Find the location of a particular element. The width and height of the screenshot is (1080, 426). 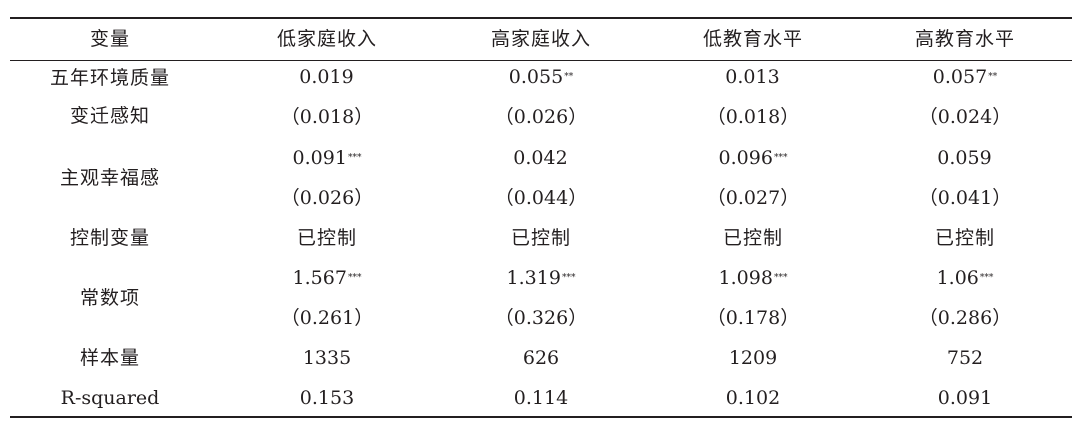

sample-size-cell: 1209 is located at coordinates (753, 357).